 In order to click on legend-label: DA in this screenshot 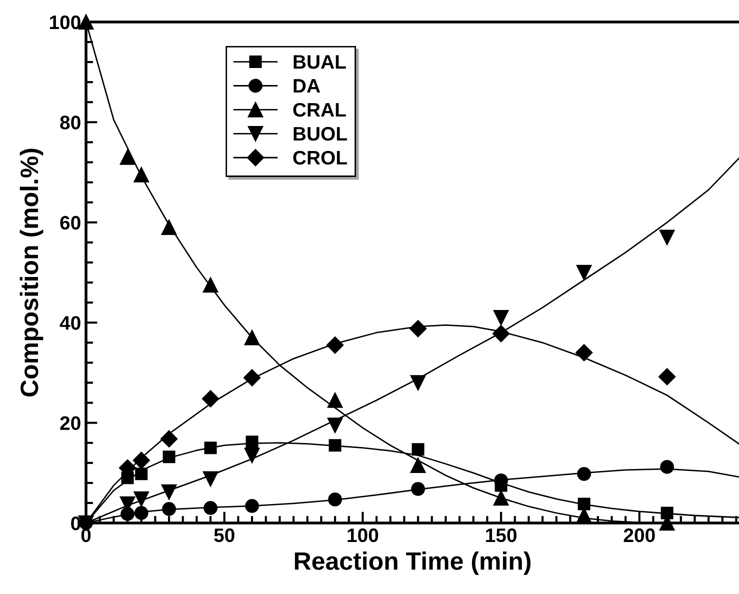, I will do `click(307, 86)`.